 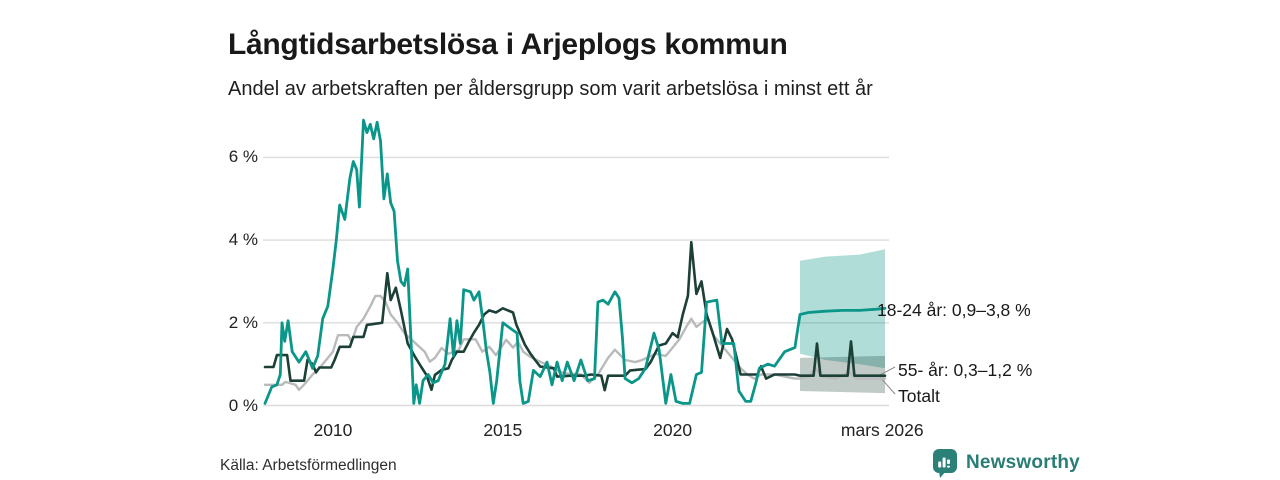 I want to click on y-axis-tick-label: 4 %, so click(x=243, y=240).